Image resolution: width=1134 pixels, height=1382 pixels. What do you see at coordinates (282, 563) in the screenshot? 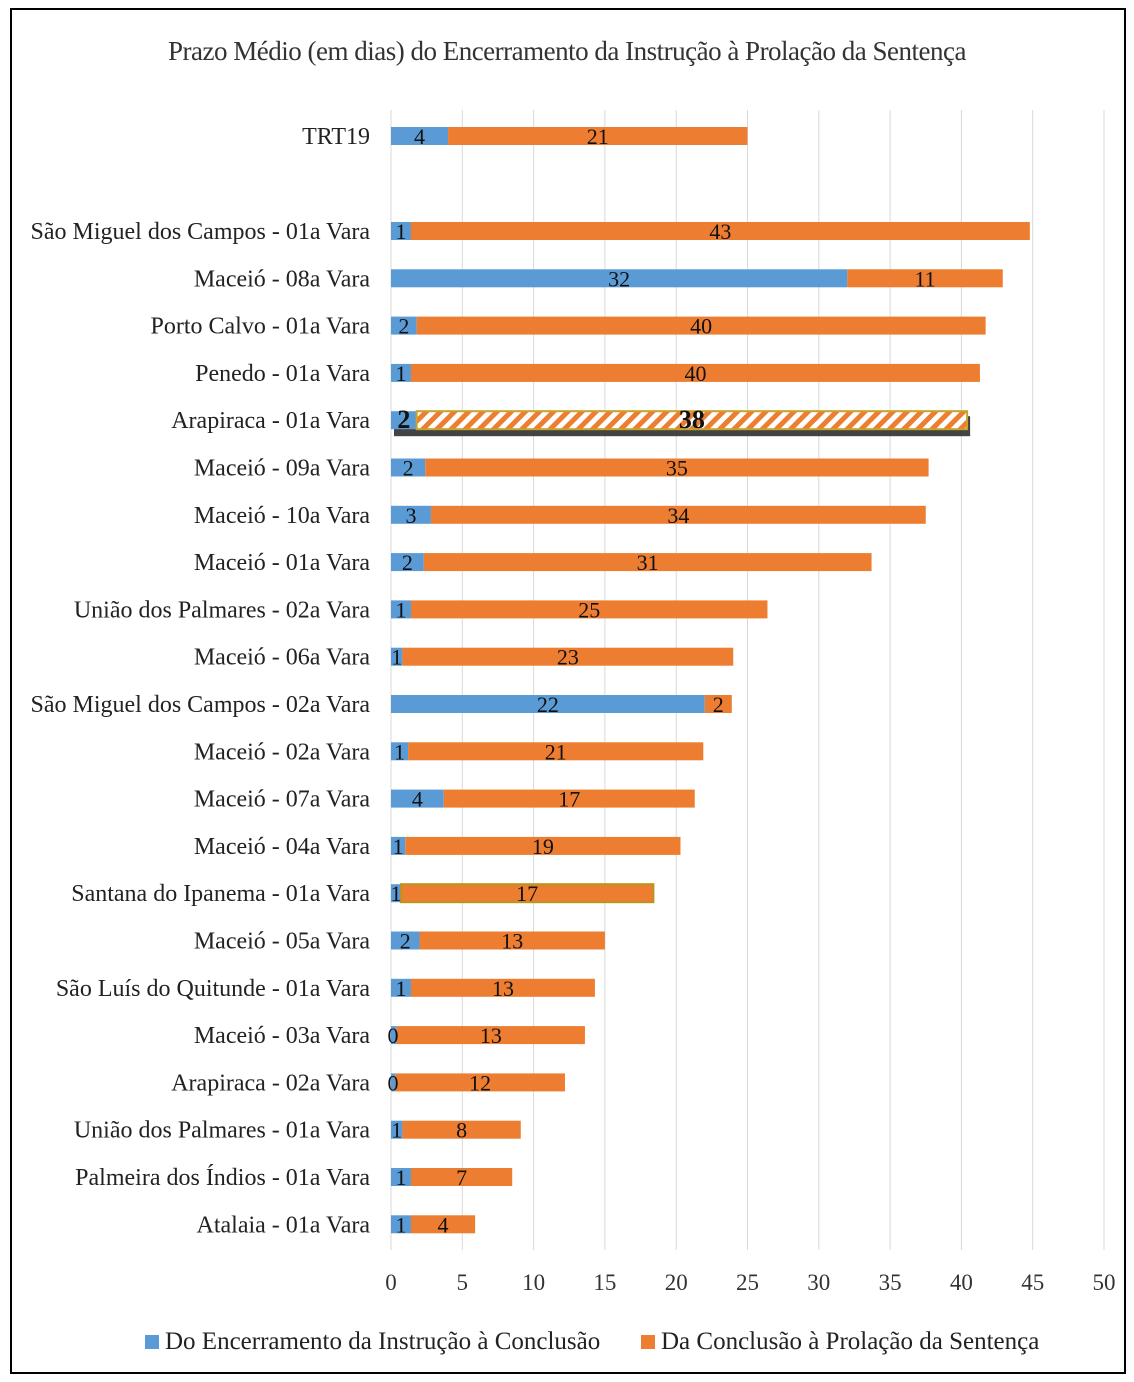
I see `category-label: Maceió - 01a Vara` at bounding box center [282, 563].